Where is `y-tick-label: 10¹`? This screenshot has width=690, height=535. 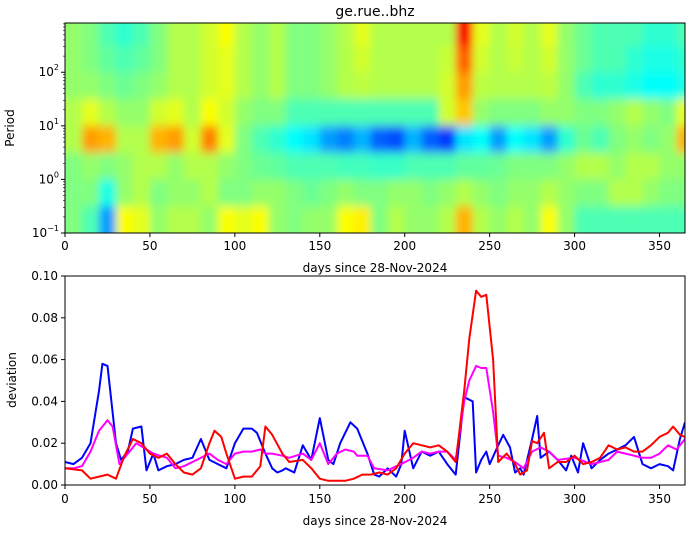 y-tick-label: 10¹ is located at coordinates (49, 125).